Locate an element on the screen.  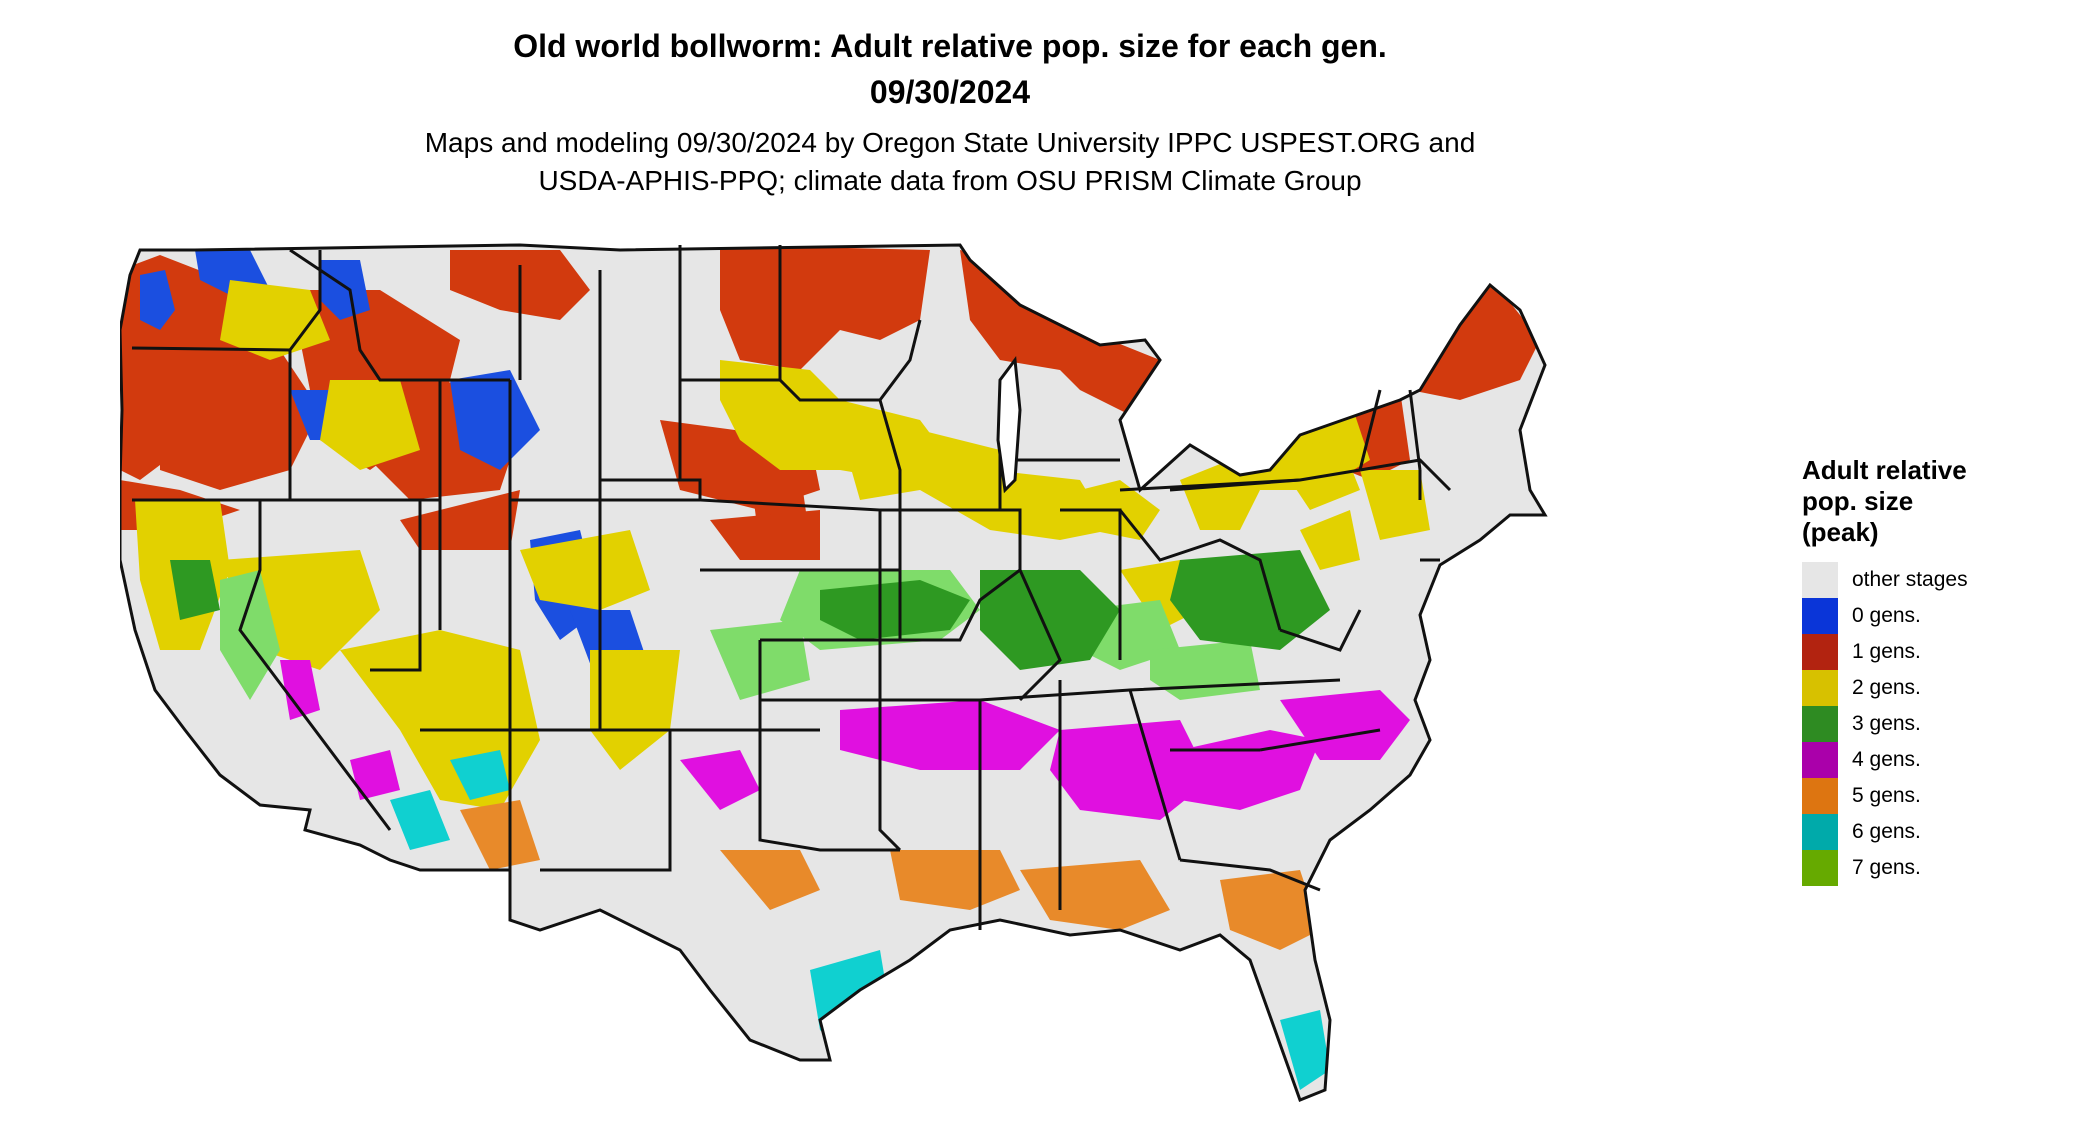
legend-item: other stages is located at coordinates (1942, 580).